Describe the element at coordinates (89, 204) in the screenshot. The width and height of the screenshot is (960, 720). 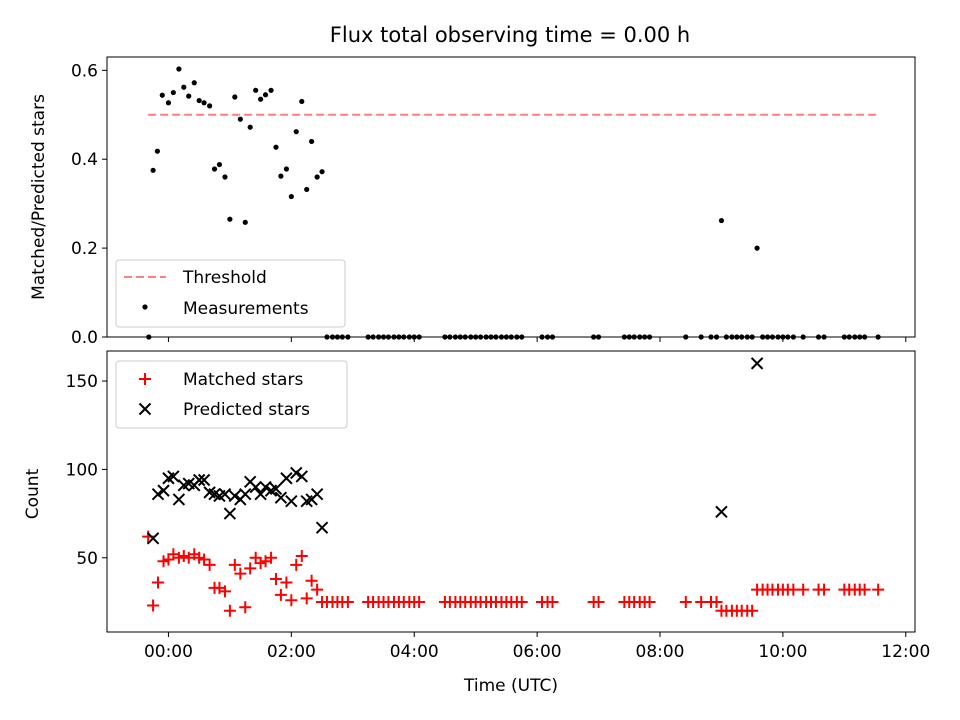
I see `top-y-ticks: 0.0 0.2 0.4 0.6` at that location.